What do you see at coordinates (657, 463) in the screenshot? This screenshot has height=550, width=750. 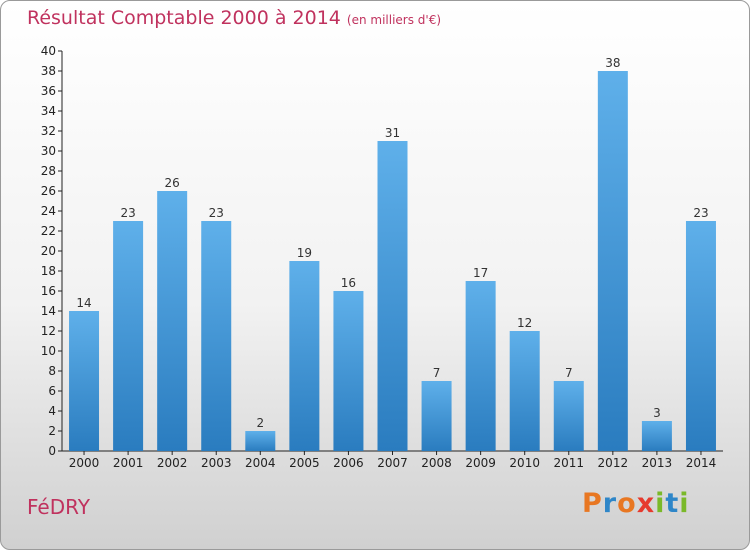 I see `x-tick-label: 2013` at bounding box center [657, 463].